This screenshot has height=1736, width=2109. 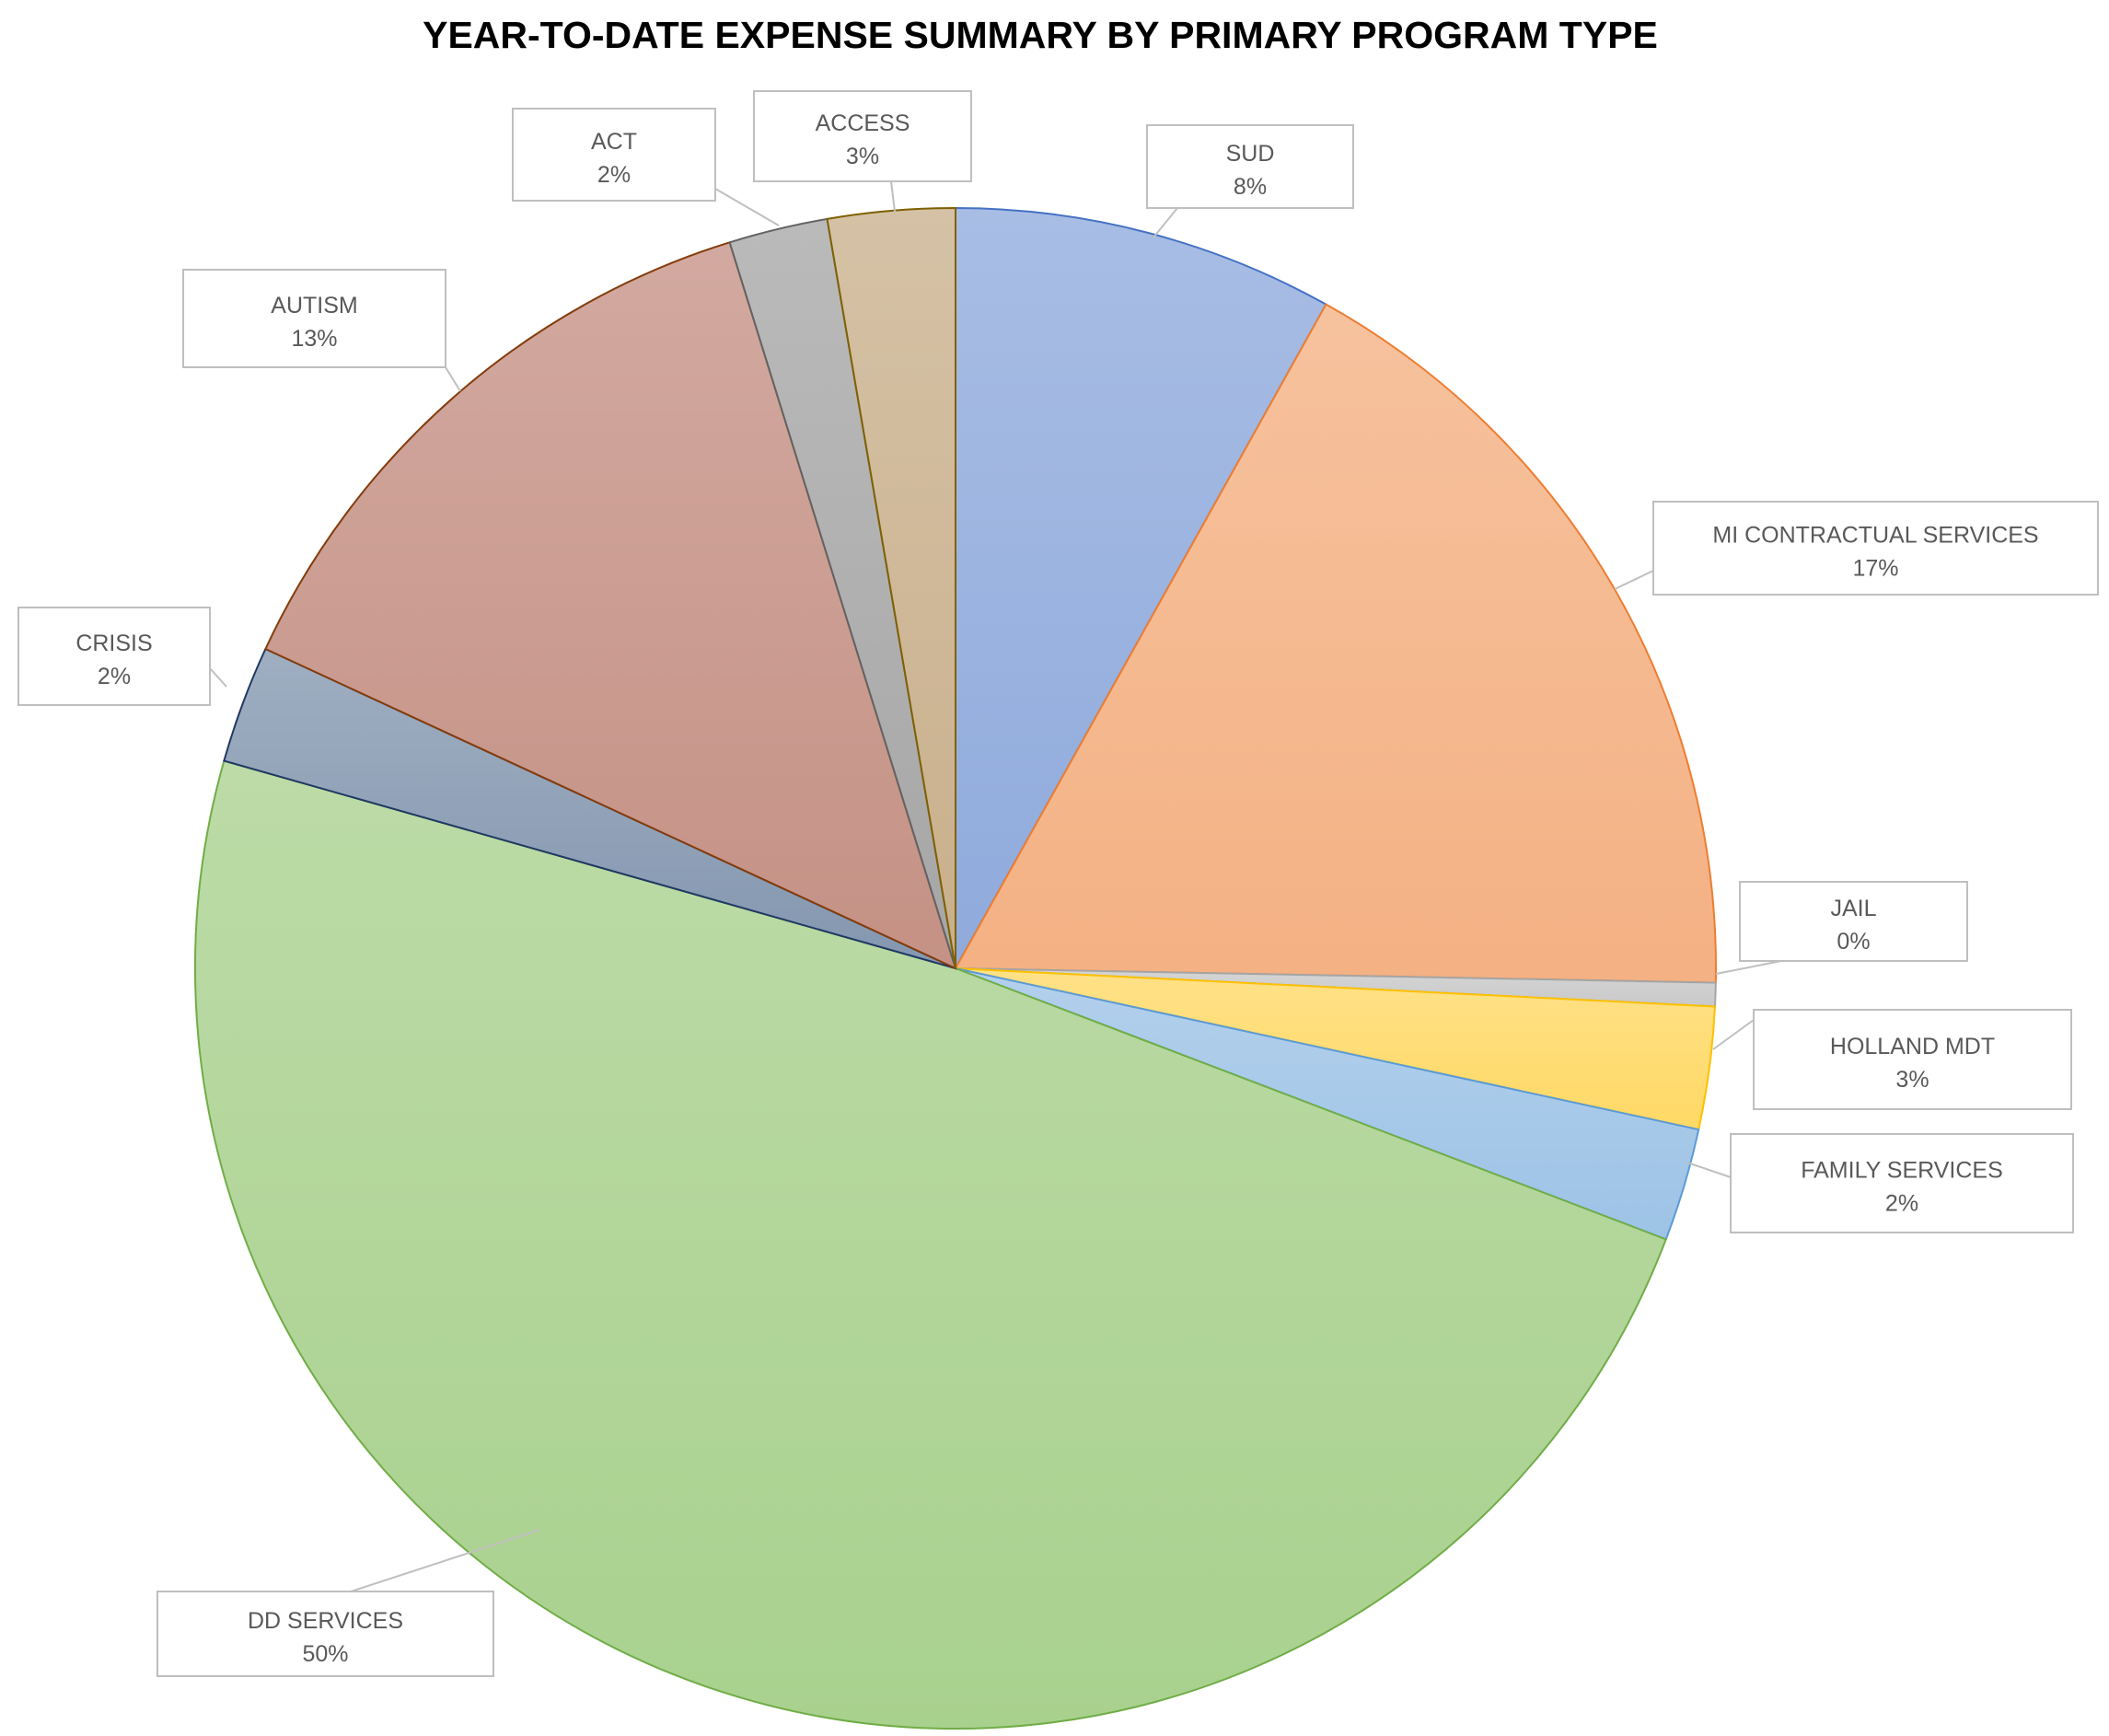 I want to click on data-label-jail: JAIL 0%, so click(x=1854, y=921).